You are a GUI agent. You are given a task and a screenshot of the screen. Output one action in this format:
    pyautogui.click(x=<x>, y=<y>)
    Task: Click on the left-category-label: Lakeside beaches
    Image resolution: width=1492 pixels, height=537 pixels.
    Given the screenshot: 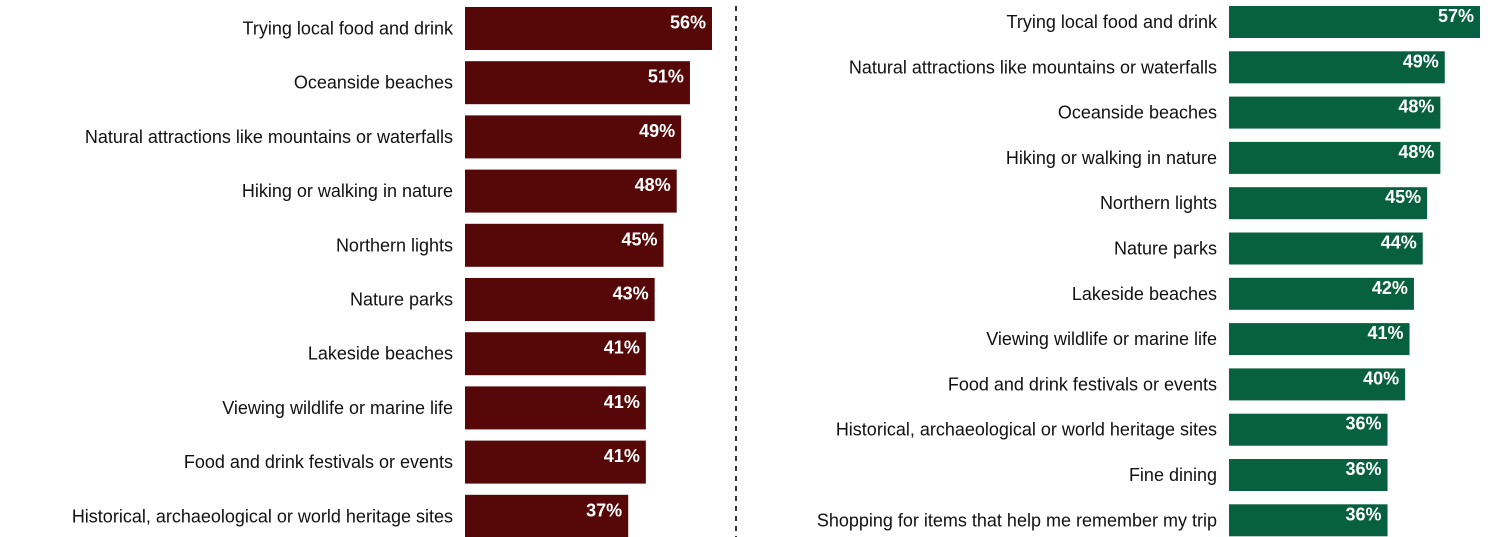 What is the action you would take?
    pyautogui.click(x=380, y=354)
    